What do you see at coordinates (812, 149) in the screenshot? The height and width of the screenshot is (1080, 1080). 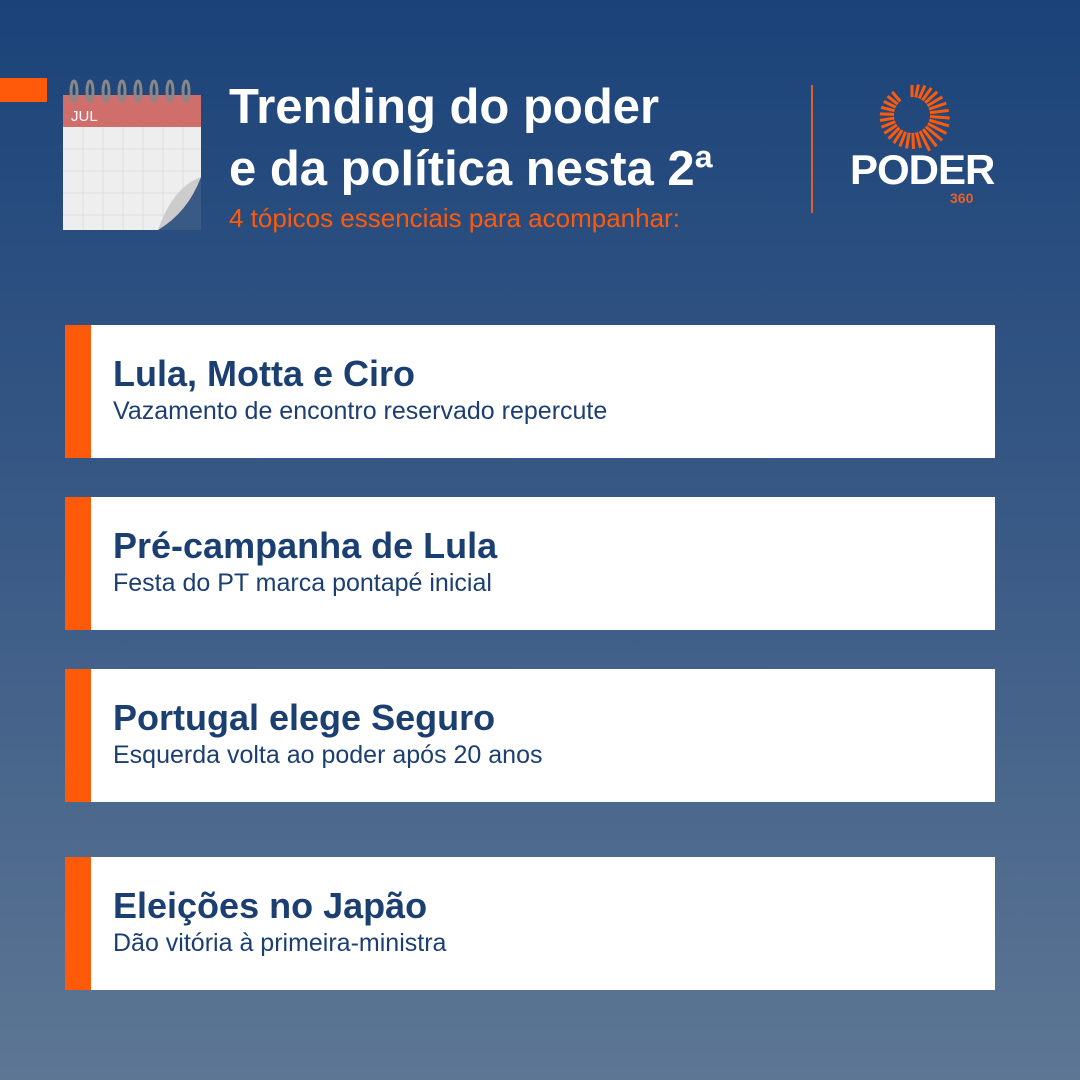 I see `divider` at bounding box center [812, 149].